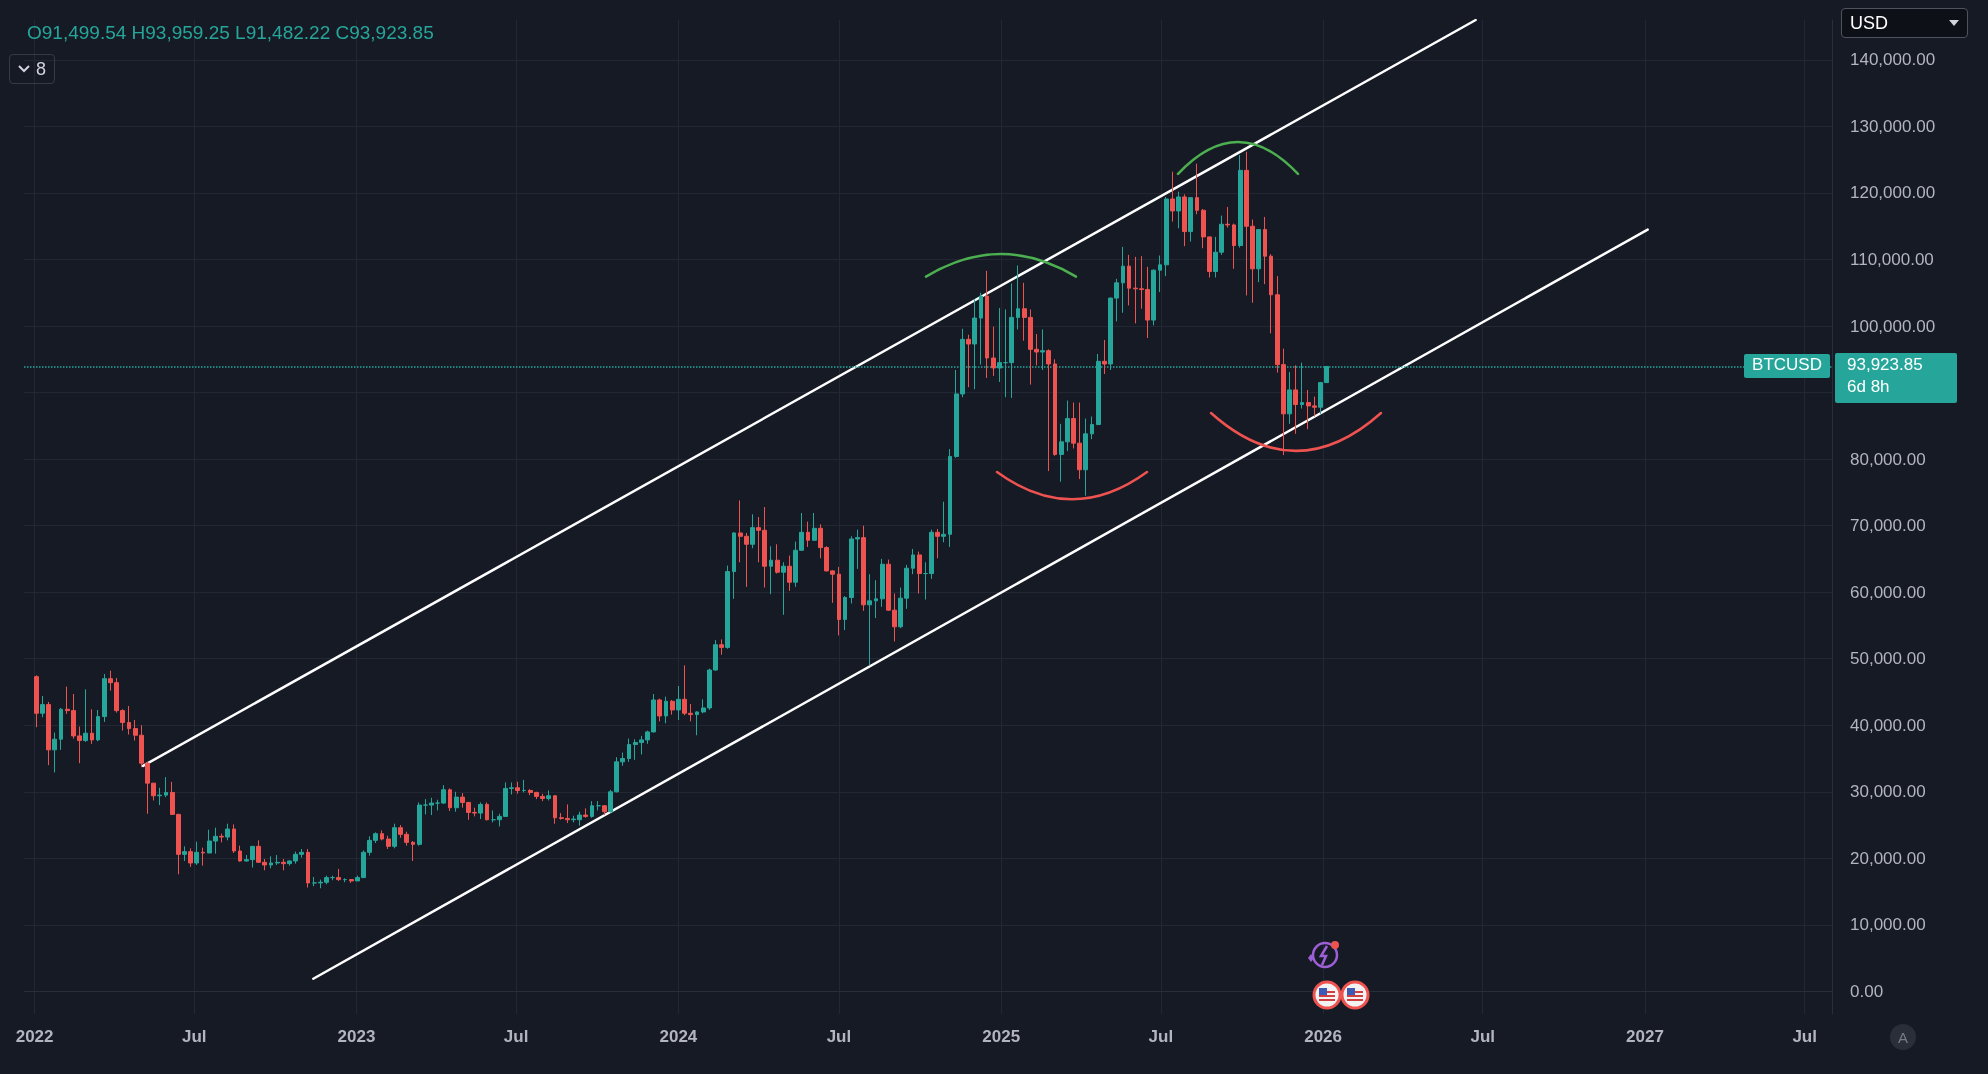 This screenshot has width=1988, height=1074. Describe the element at coordinates (1893, 126) in the screenshot. I see `y-tick-label: 130,000.00` at that location.